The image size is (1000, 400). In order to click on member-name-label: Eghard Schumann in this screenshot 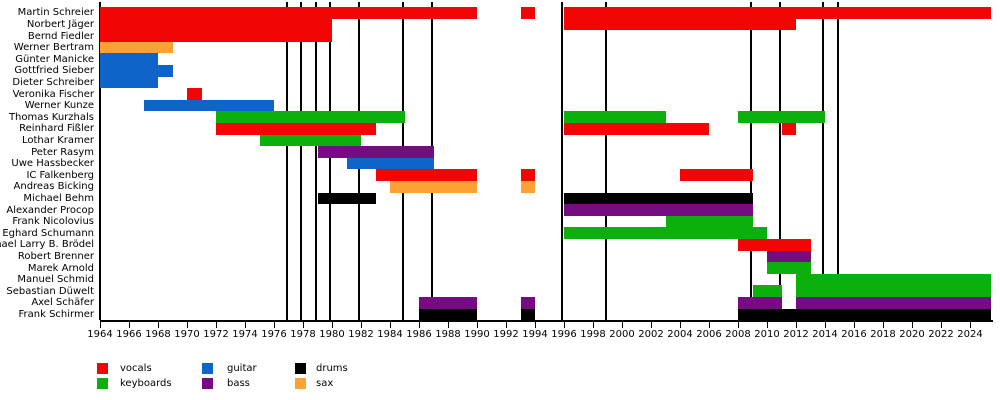, I will do `click(48, 233)`.